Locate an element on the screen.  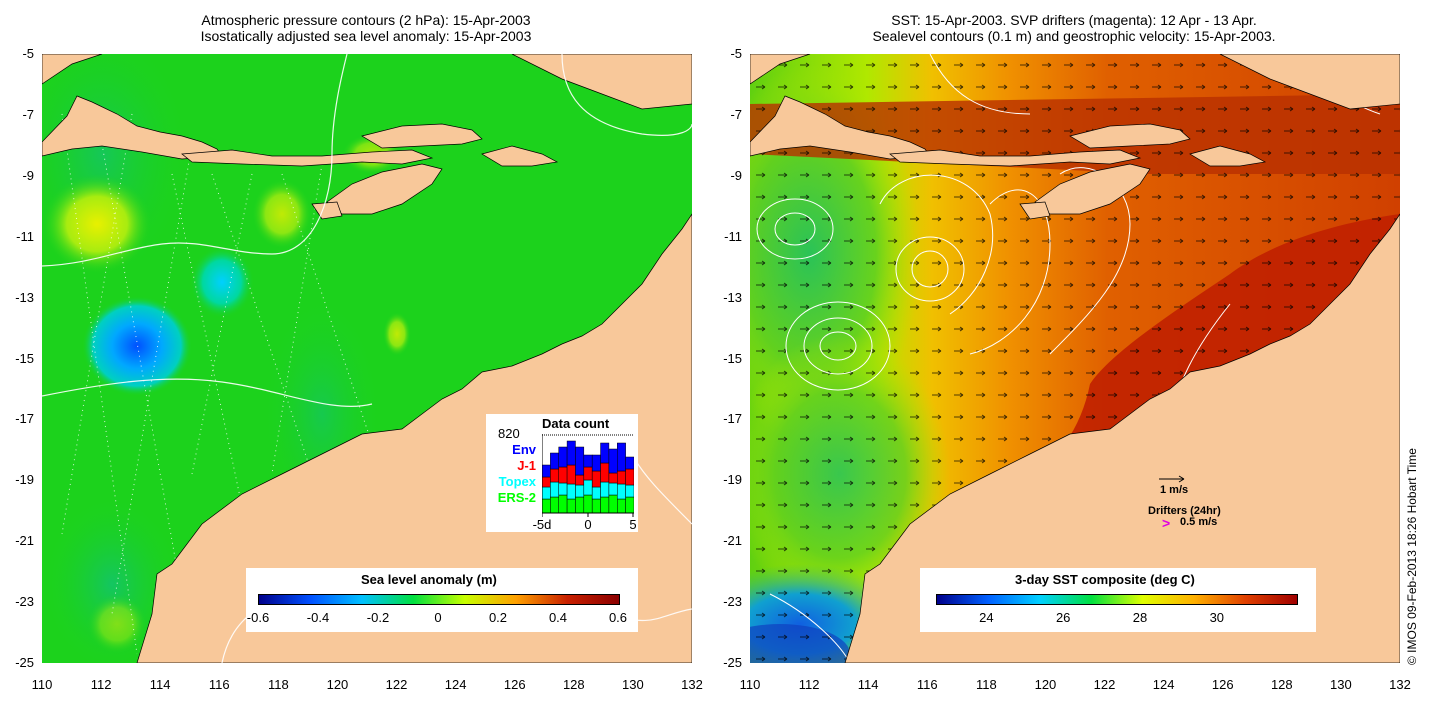
data-count-histogram is located at coordinates (588, 475).